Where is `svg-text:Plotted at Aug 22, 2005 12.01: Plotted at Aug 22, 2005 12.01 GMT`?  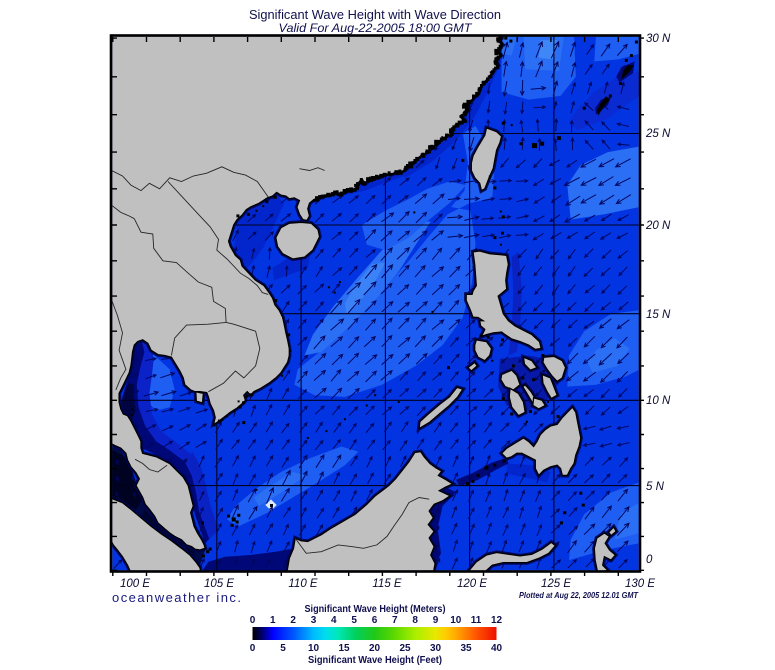
svg-text:Plotted at Aug 22, 2005 12.01: Plotted at Aug 22, 2005 12.01 GMT is located at coordinates (579, 595).